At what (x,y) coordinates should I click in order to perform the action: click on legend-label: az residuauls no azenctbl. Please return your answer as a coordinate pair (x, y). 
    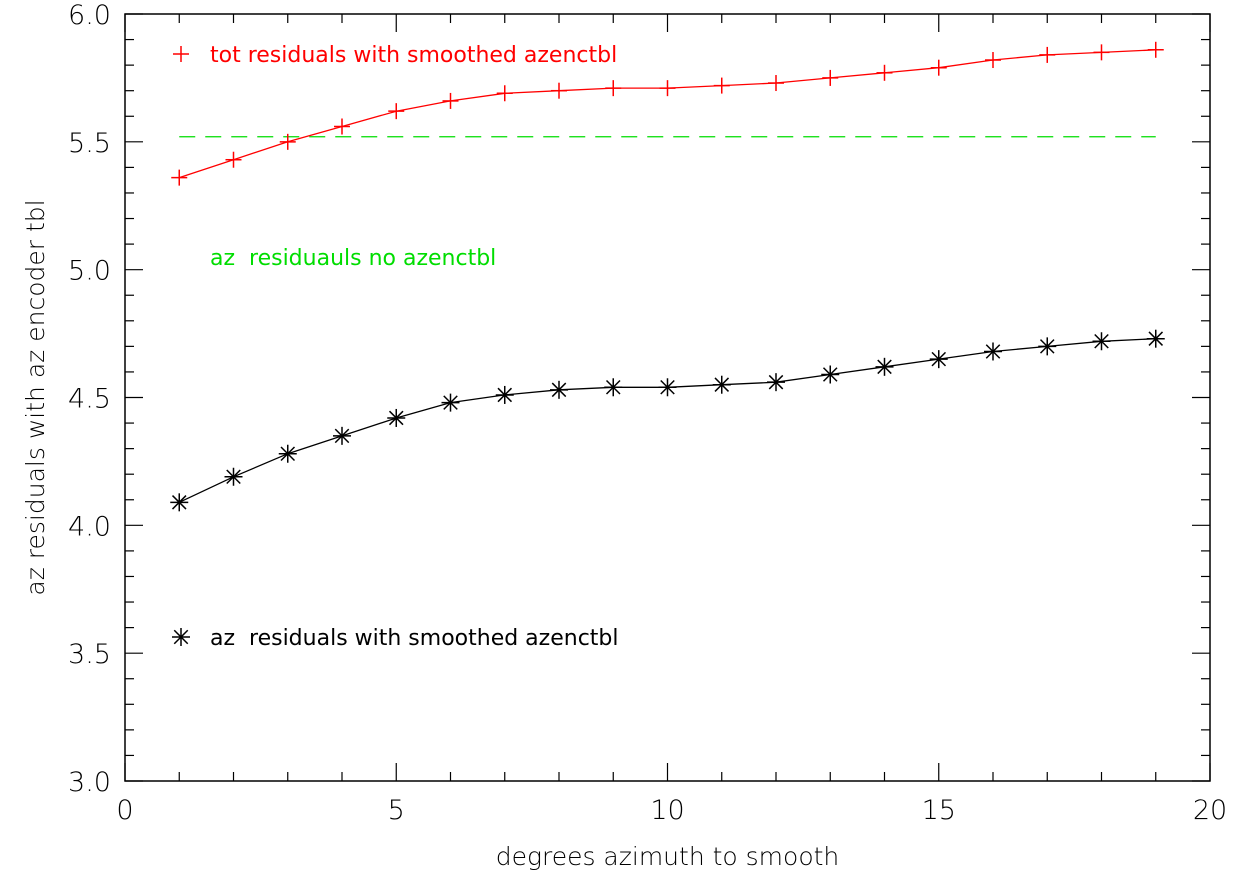
    Looking at the image, I should click on (353, 258).